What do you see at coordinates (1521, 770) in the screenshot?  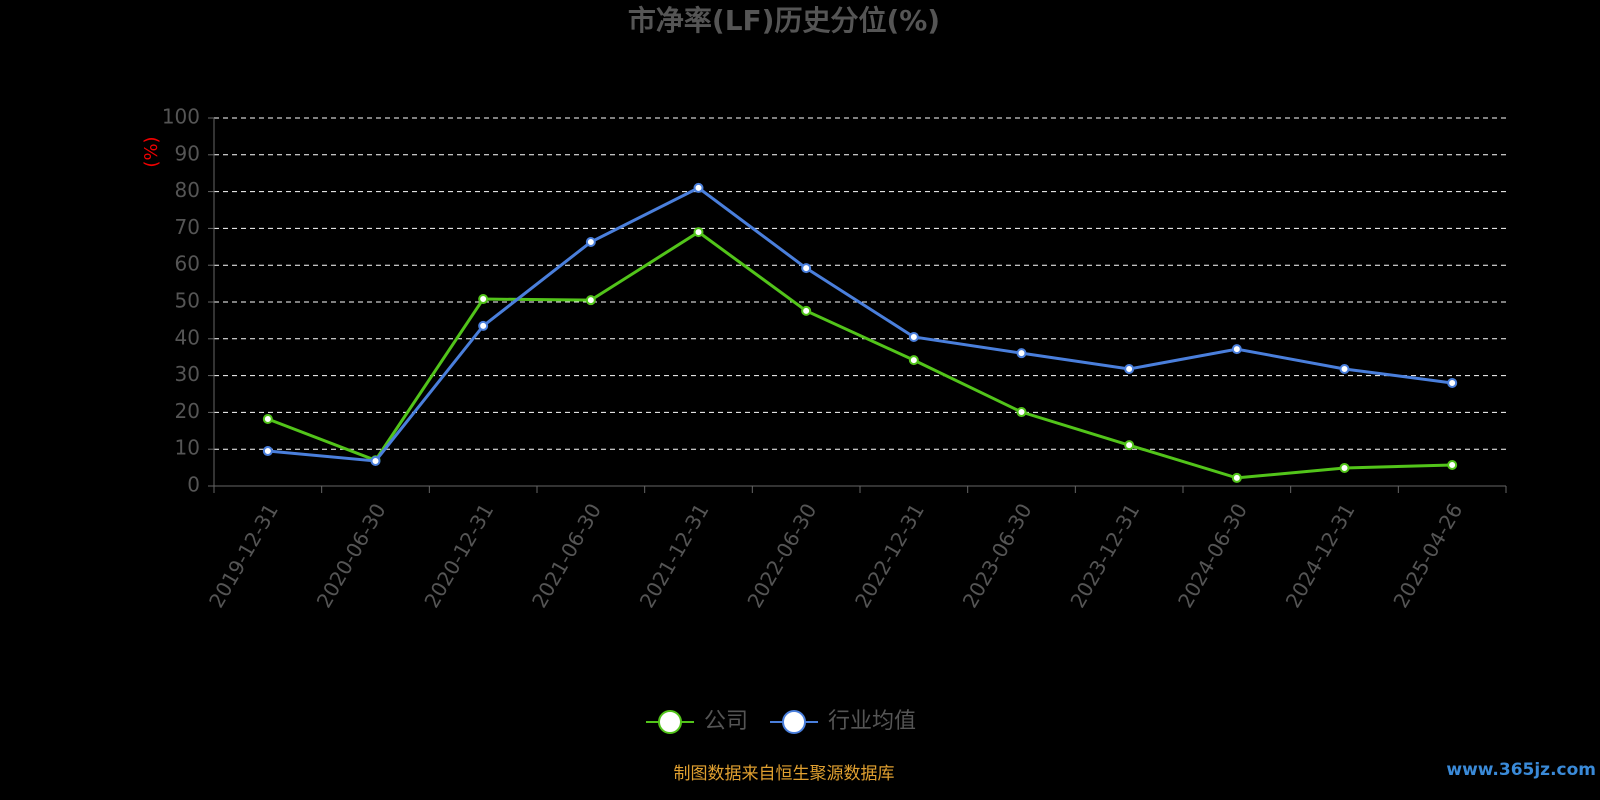 I see `watermark: www.365jz.com` at bounding box center [1521, 770].